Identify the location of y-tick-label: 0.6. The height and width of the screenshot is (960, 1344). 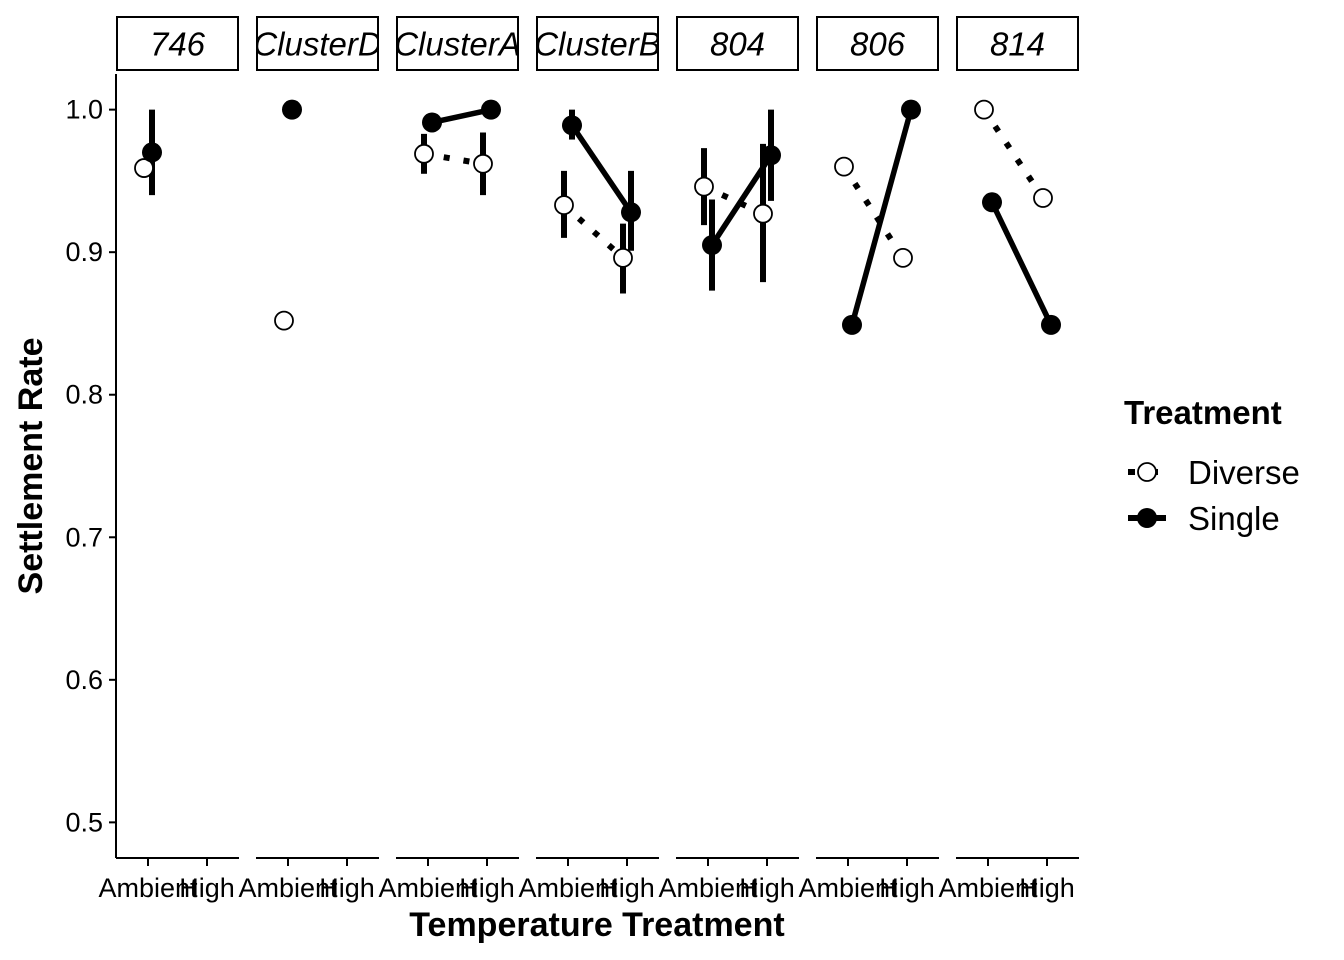
(84, 680).